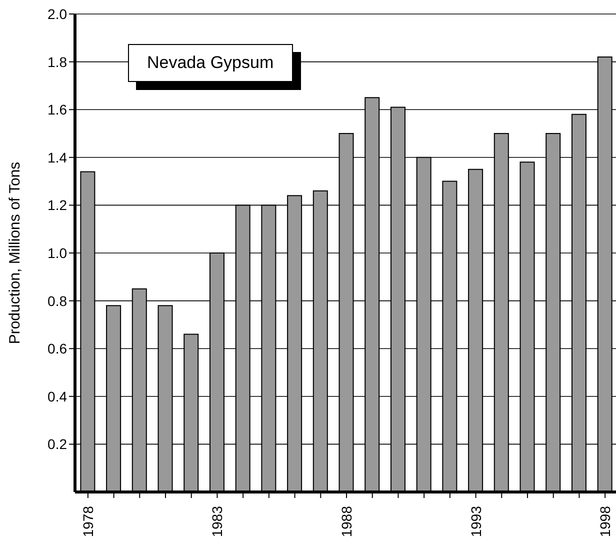  Describe the element at coordinates (58, 14) in the screenshot. I see `y-tick-label: 2.0` at that location.